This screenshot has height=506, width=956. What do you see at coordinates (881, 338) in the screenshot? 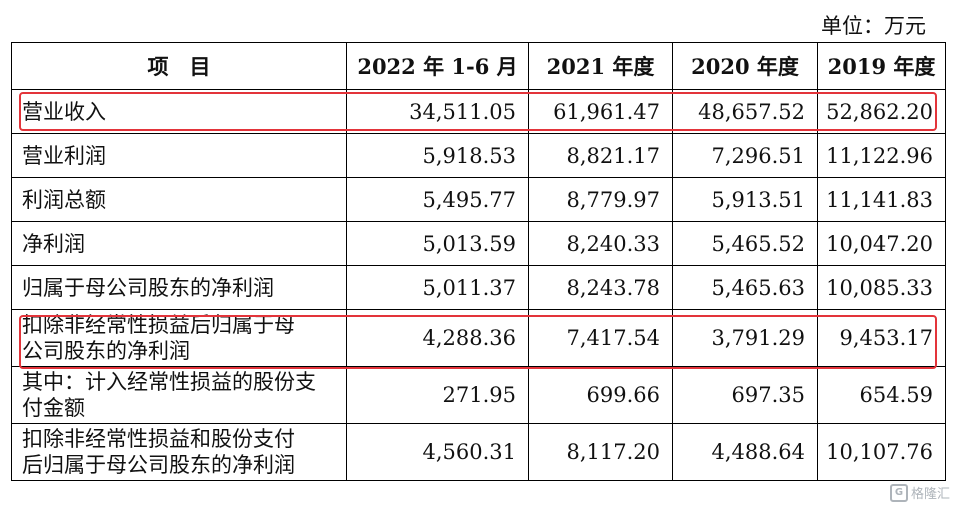
I see `cell-value: 9,453.17` at bounding box center [881, 338].